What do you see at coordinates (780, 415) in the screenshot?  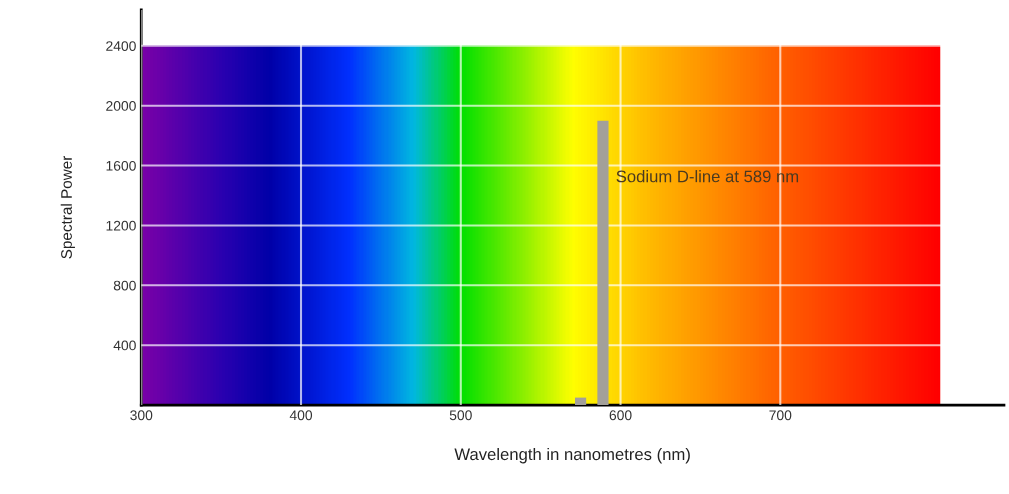 I see `x-tick-label: 700` at bounding box center [780, 415].